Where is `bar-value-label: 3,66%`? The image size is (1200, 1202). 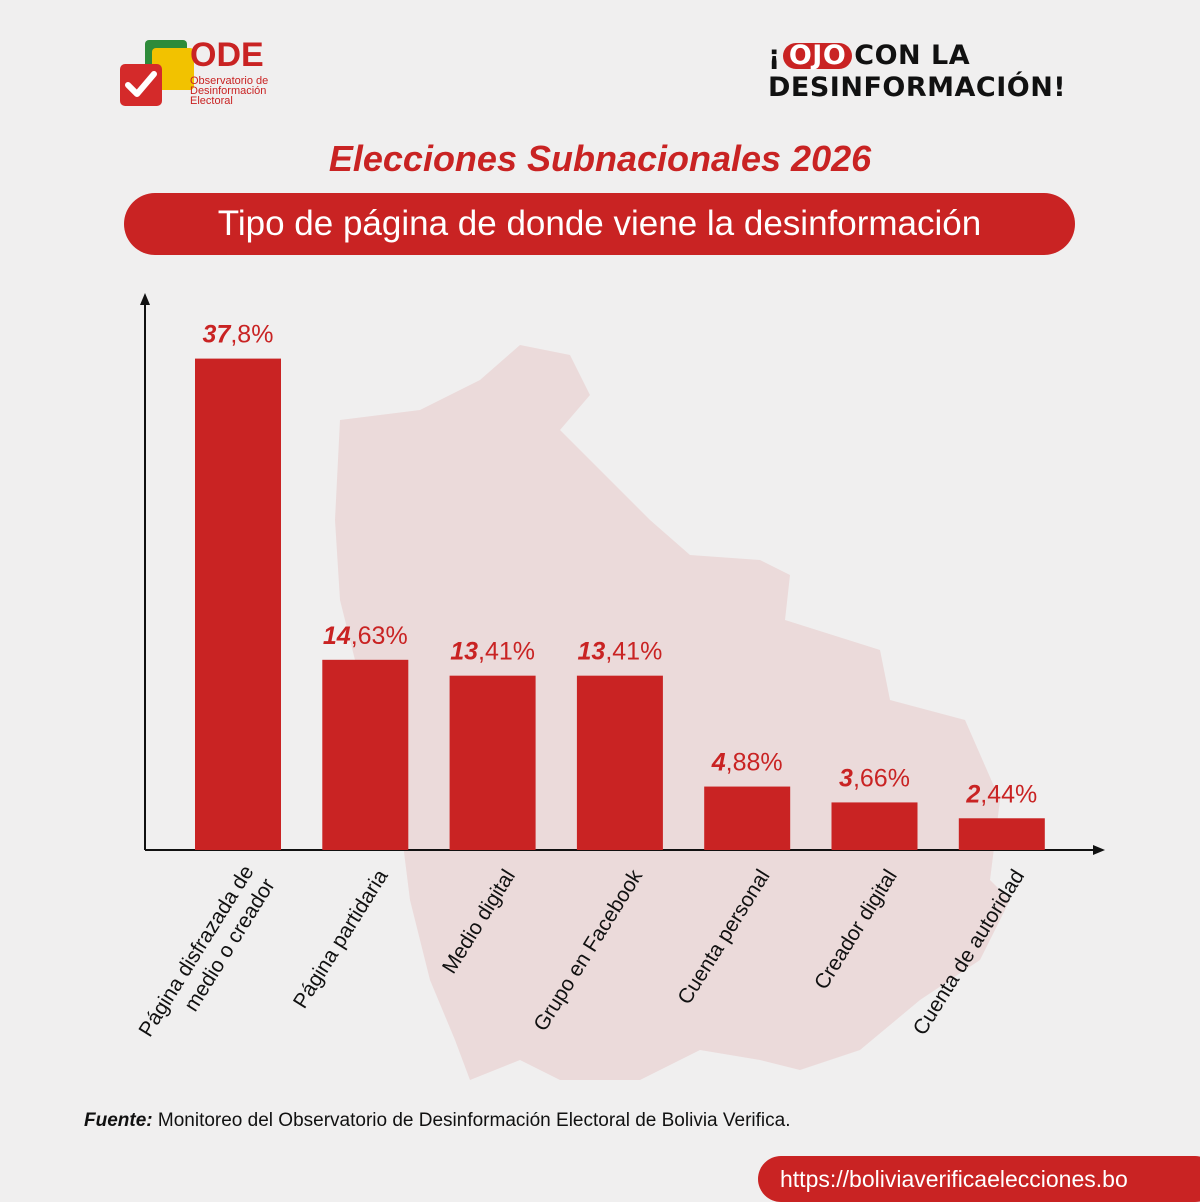
bar-value-label: 3,66% is located at coordinates (874, 778).